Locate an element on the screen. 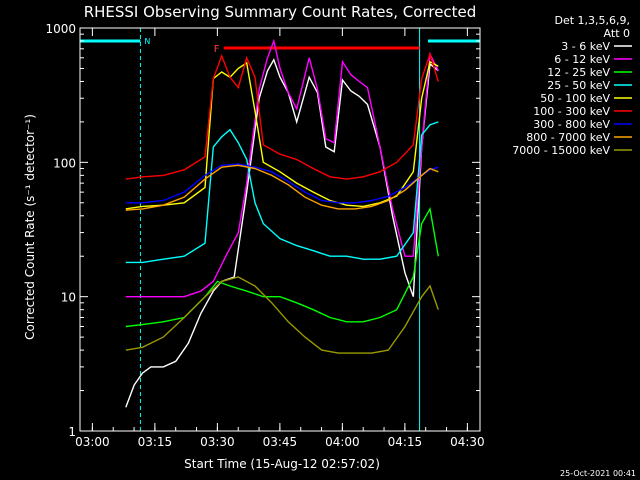  legend-label-8: 7000 - 15000 keV is located at coordinates (561, 150).